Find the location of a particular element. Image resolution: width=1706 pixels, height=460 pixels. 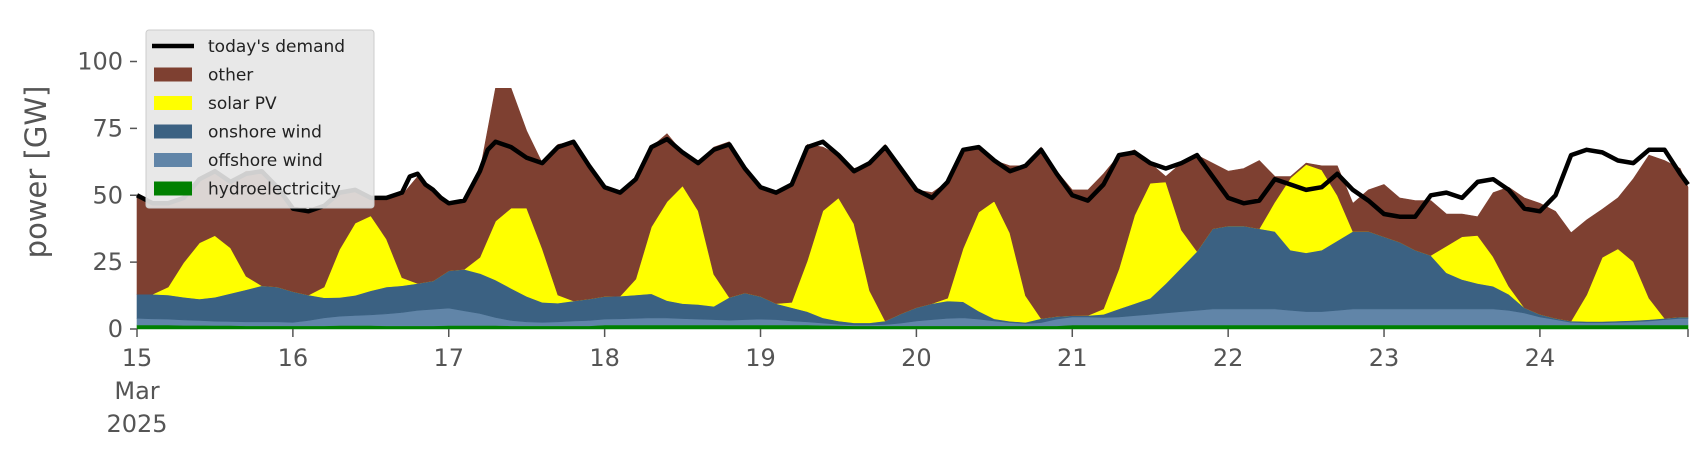

x-tick-label: 20 is located at coordinates (916, 358).